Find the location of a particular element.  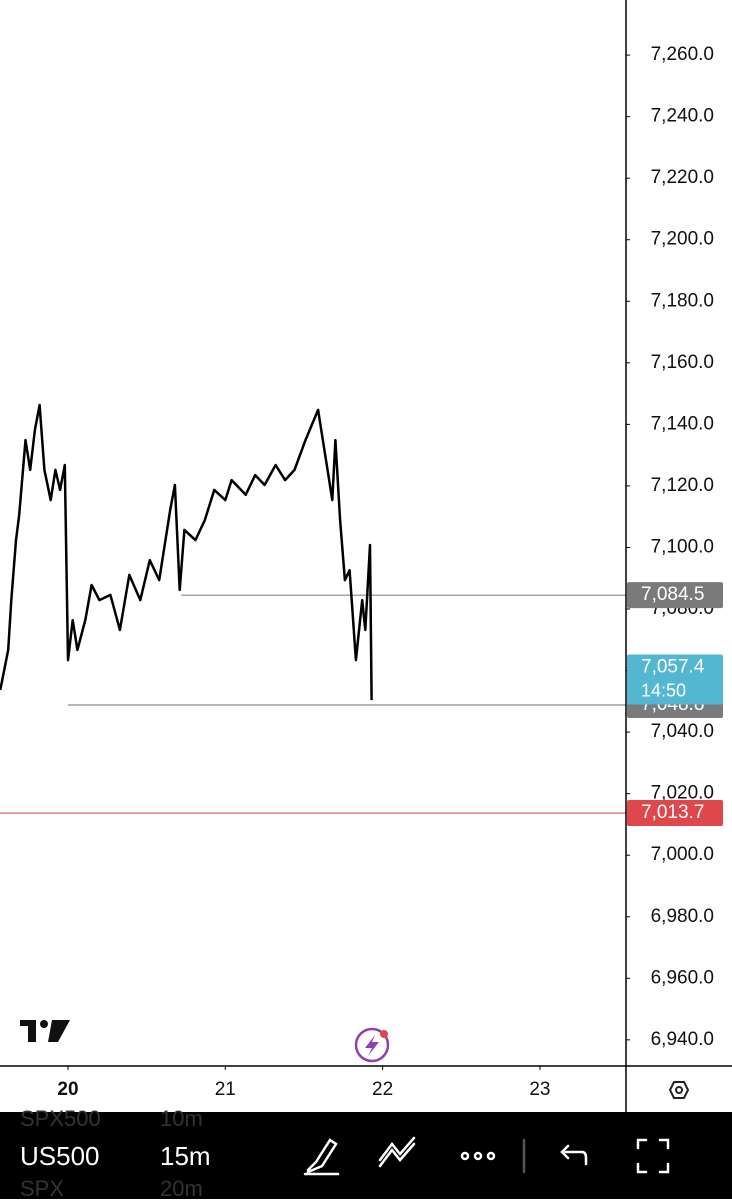

interval-selector: 15m is located at coordinates (185, 1156).